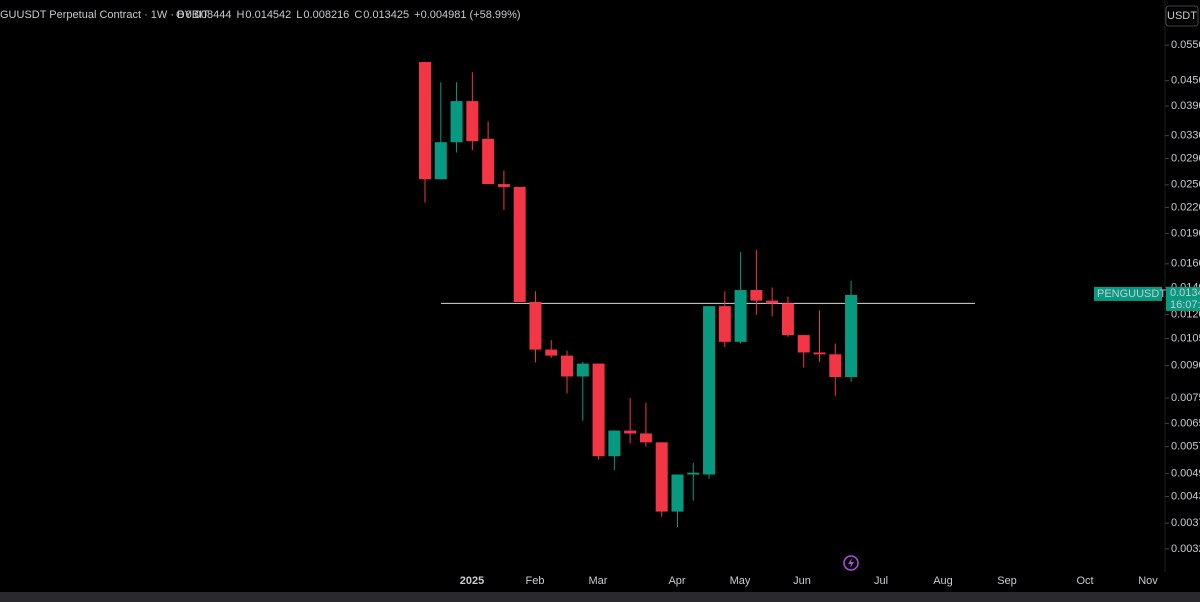 This screenshot has height=602, width=1200. I want to click on ohlc-letter: C, so click(358, 15).